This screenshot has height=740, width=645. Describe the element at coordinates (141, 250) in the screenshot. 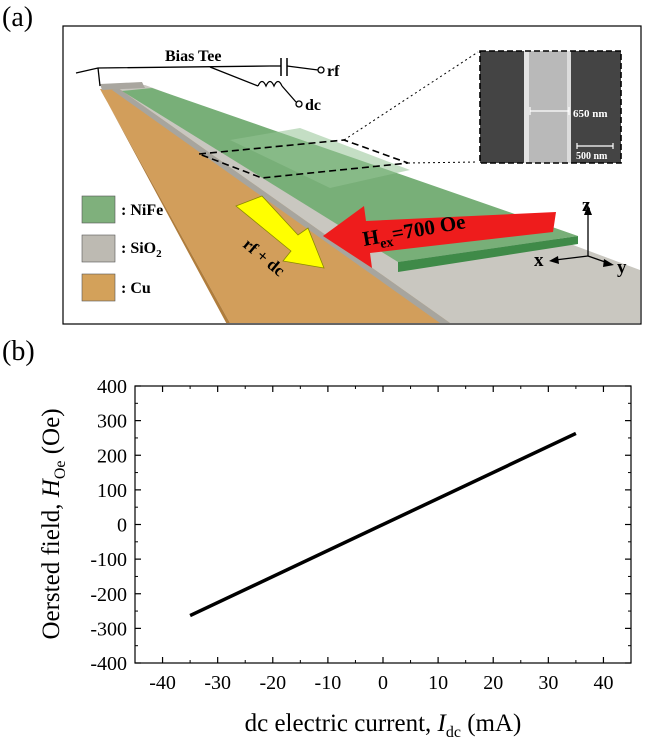

I see `legend-label-sio2: : SiO2` at that location.